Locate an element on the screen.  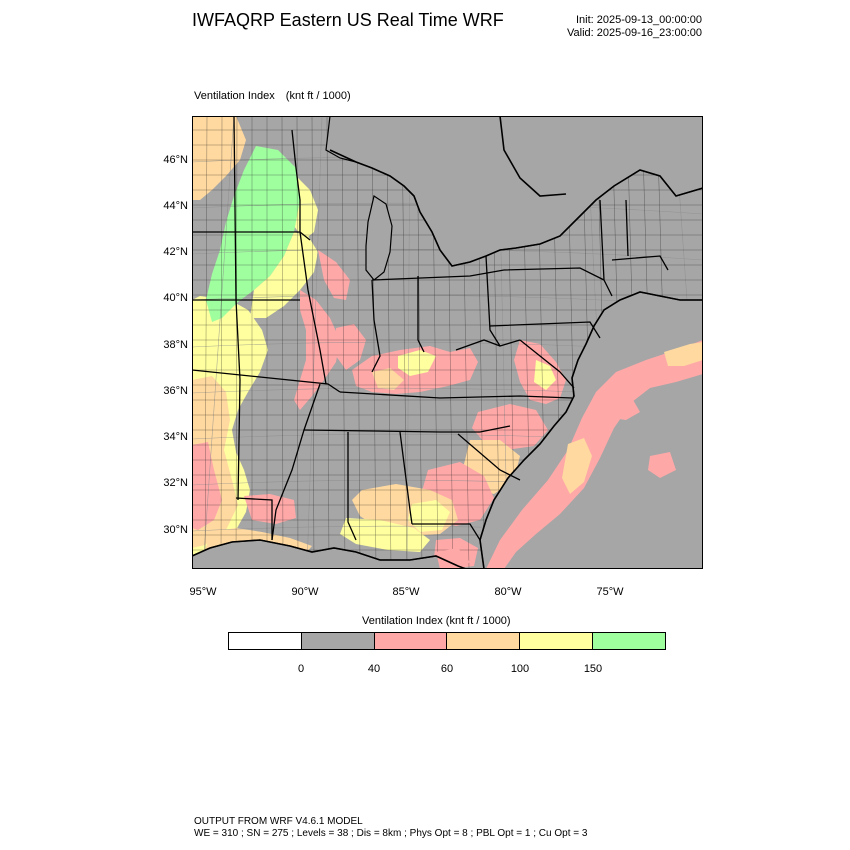
colorbar-label-150: 150 is located at coordinates (593, 669).